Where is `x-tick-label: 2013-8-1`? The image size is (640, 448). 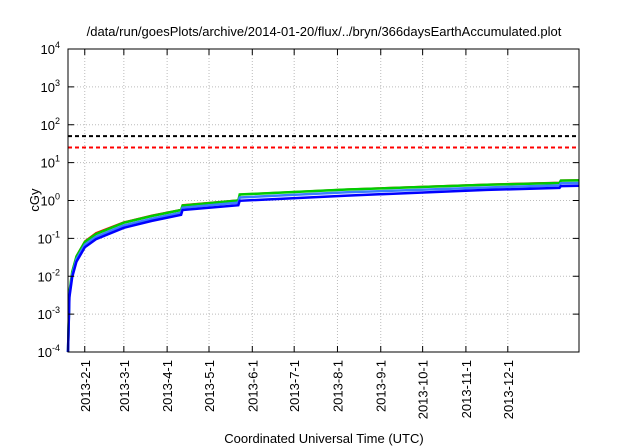
x-tick-label: 2013-8-1 is located at coordinates (337, 386).